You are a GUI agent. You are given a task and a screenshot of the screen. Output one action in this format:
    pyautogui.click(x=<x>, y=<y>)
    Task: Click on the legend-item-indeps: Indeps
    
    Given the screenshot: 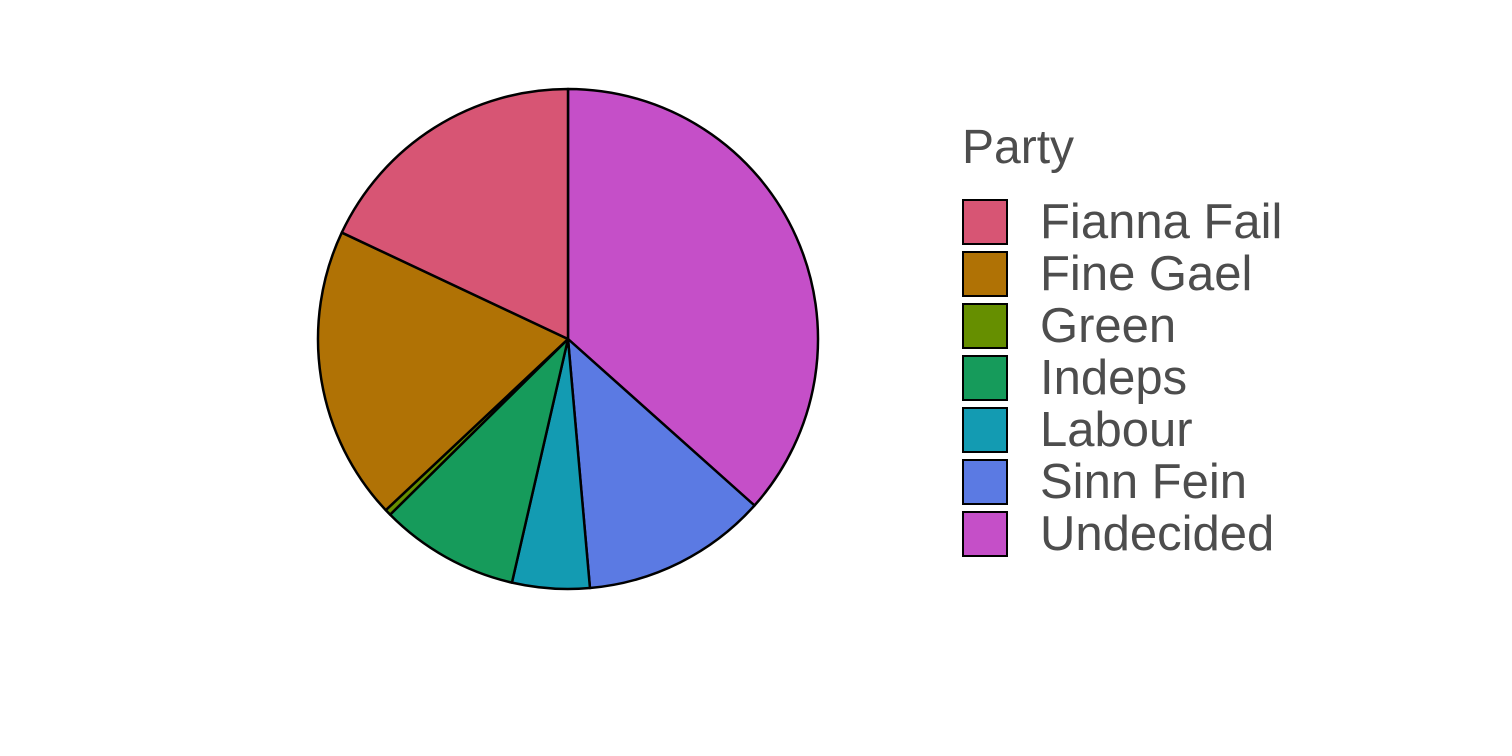 What is the action you would take?
    pyautogui.click(x=1122, y=378)
    